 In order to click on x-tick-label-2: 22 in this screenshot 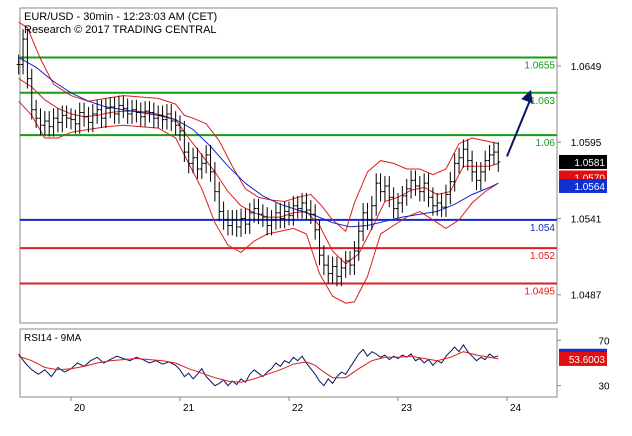, I will do `click(298, 408)`.